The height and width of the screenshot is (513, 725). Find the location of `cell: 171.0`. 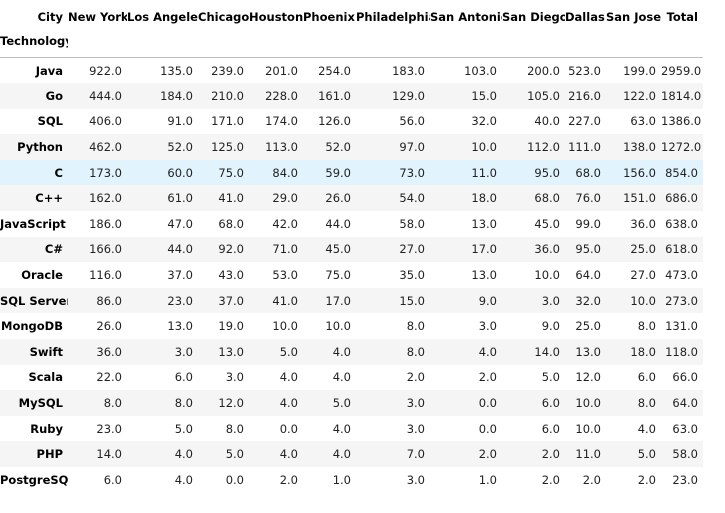

cell: 171.0 is located at coordinates (227, 121).